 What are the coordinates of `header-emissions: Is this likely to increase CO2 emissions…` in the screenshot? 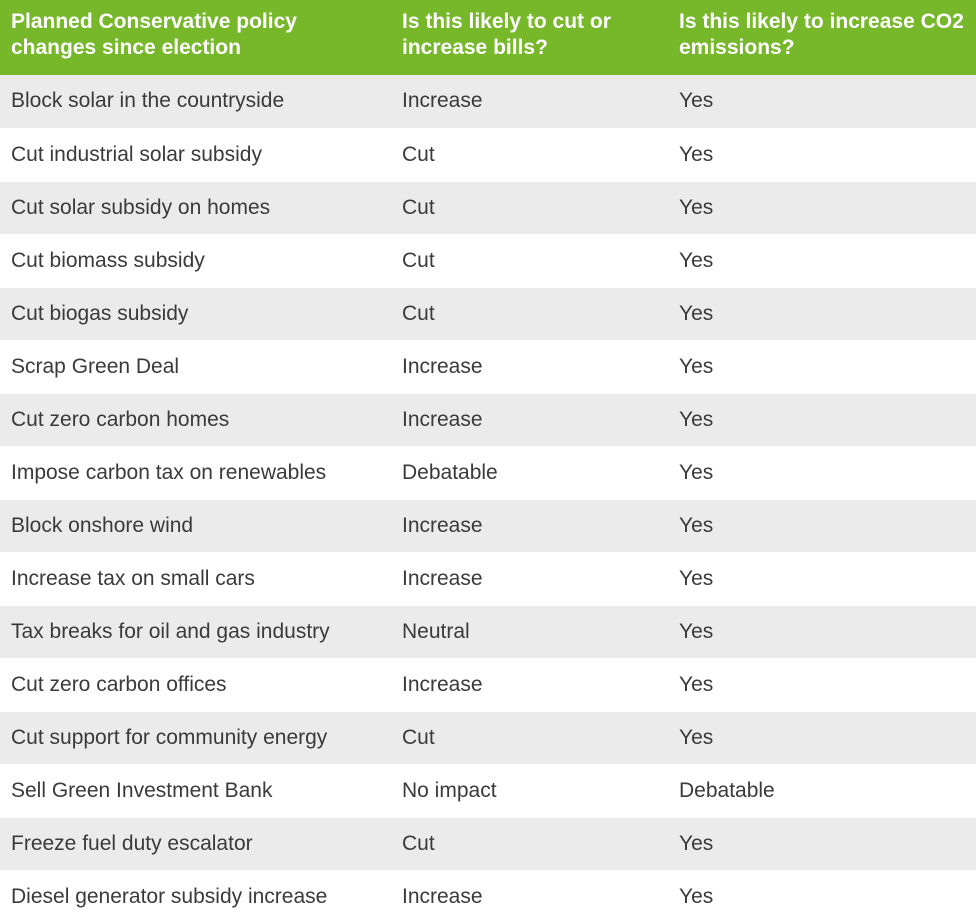 It's located at (821, 37).